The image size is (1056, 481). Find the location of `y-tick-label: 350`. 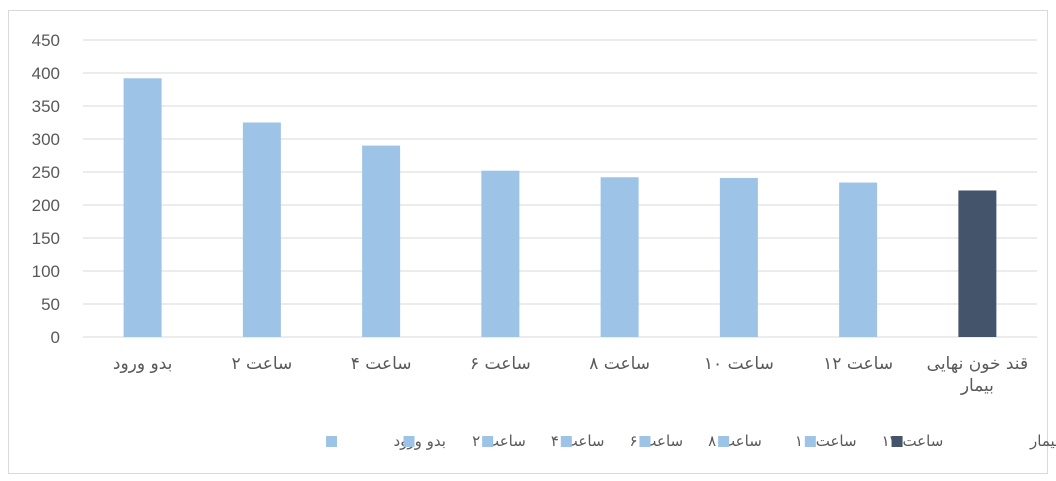

y-tick-label: 350 is located at coordinates (46, 106).